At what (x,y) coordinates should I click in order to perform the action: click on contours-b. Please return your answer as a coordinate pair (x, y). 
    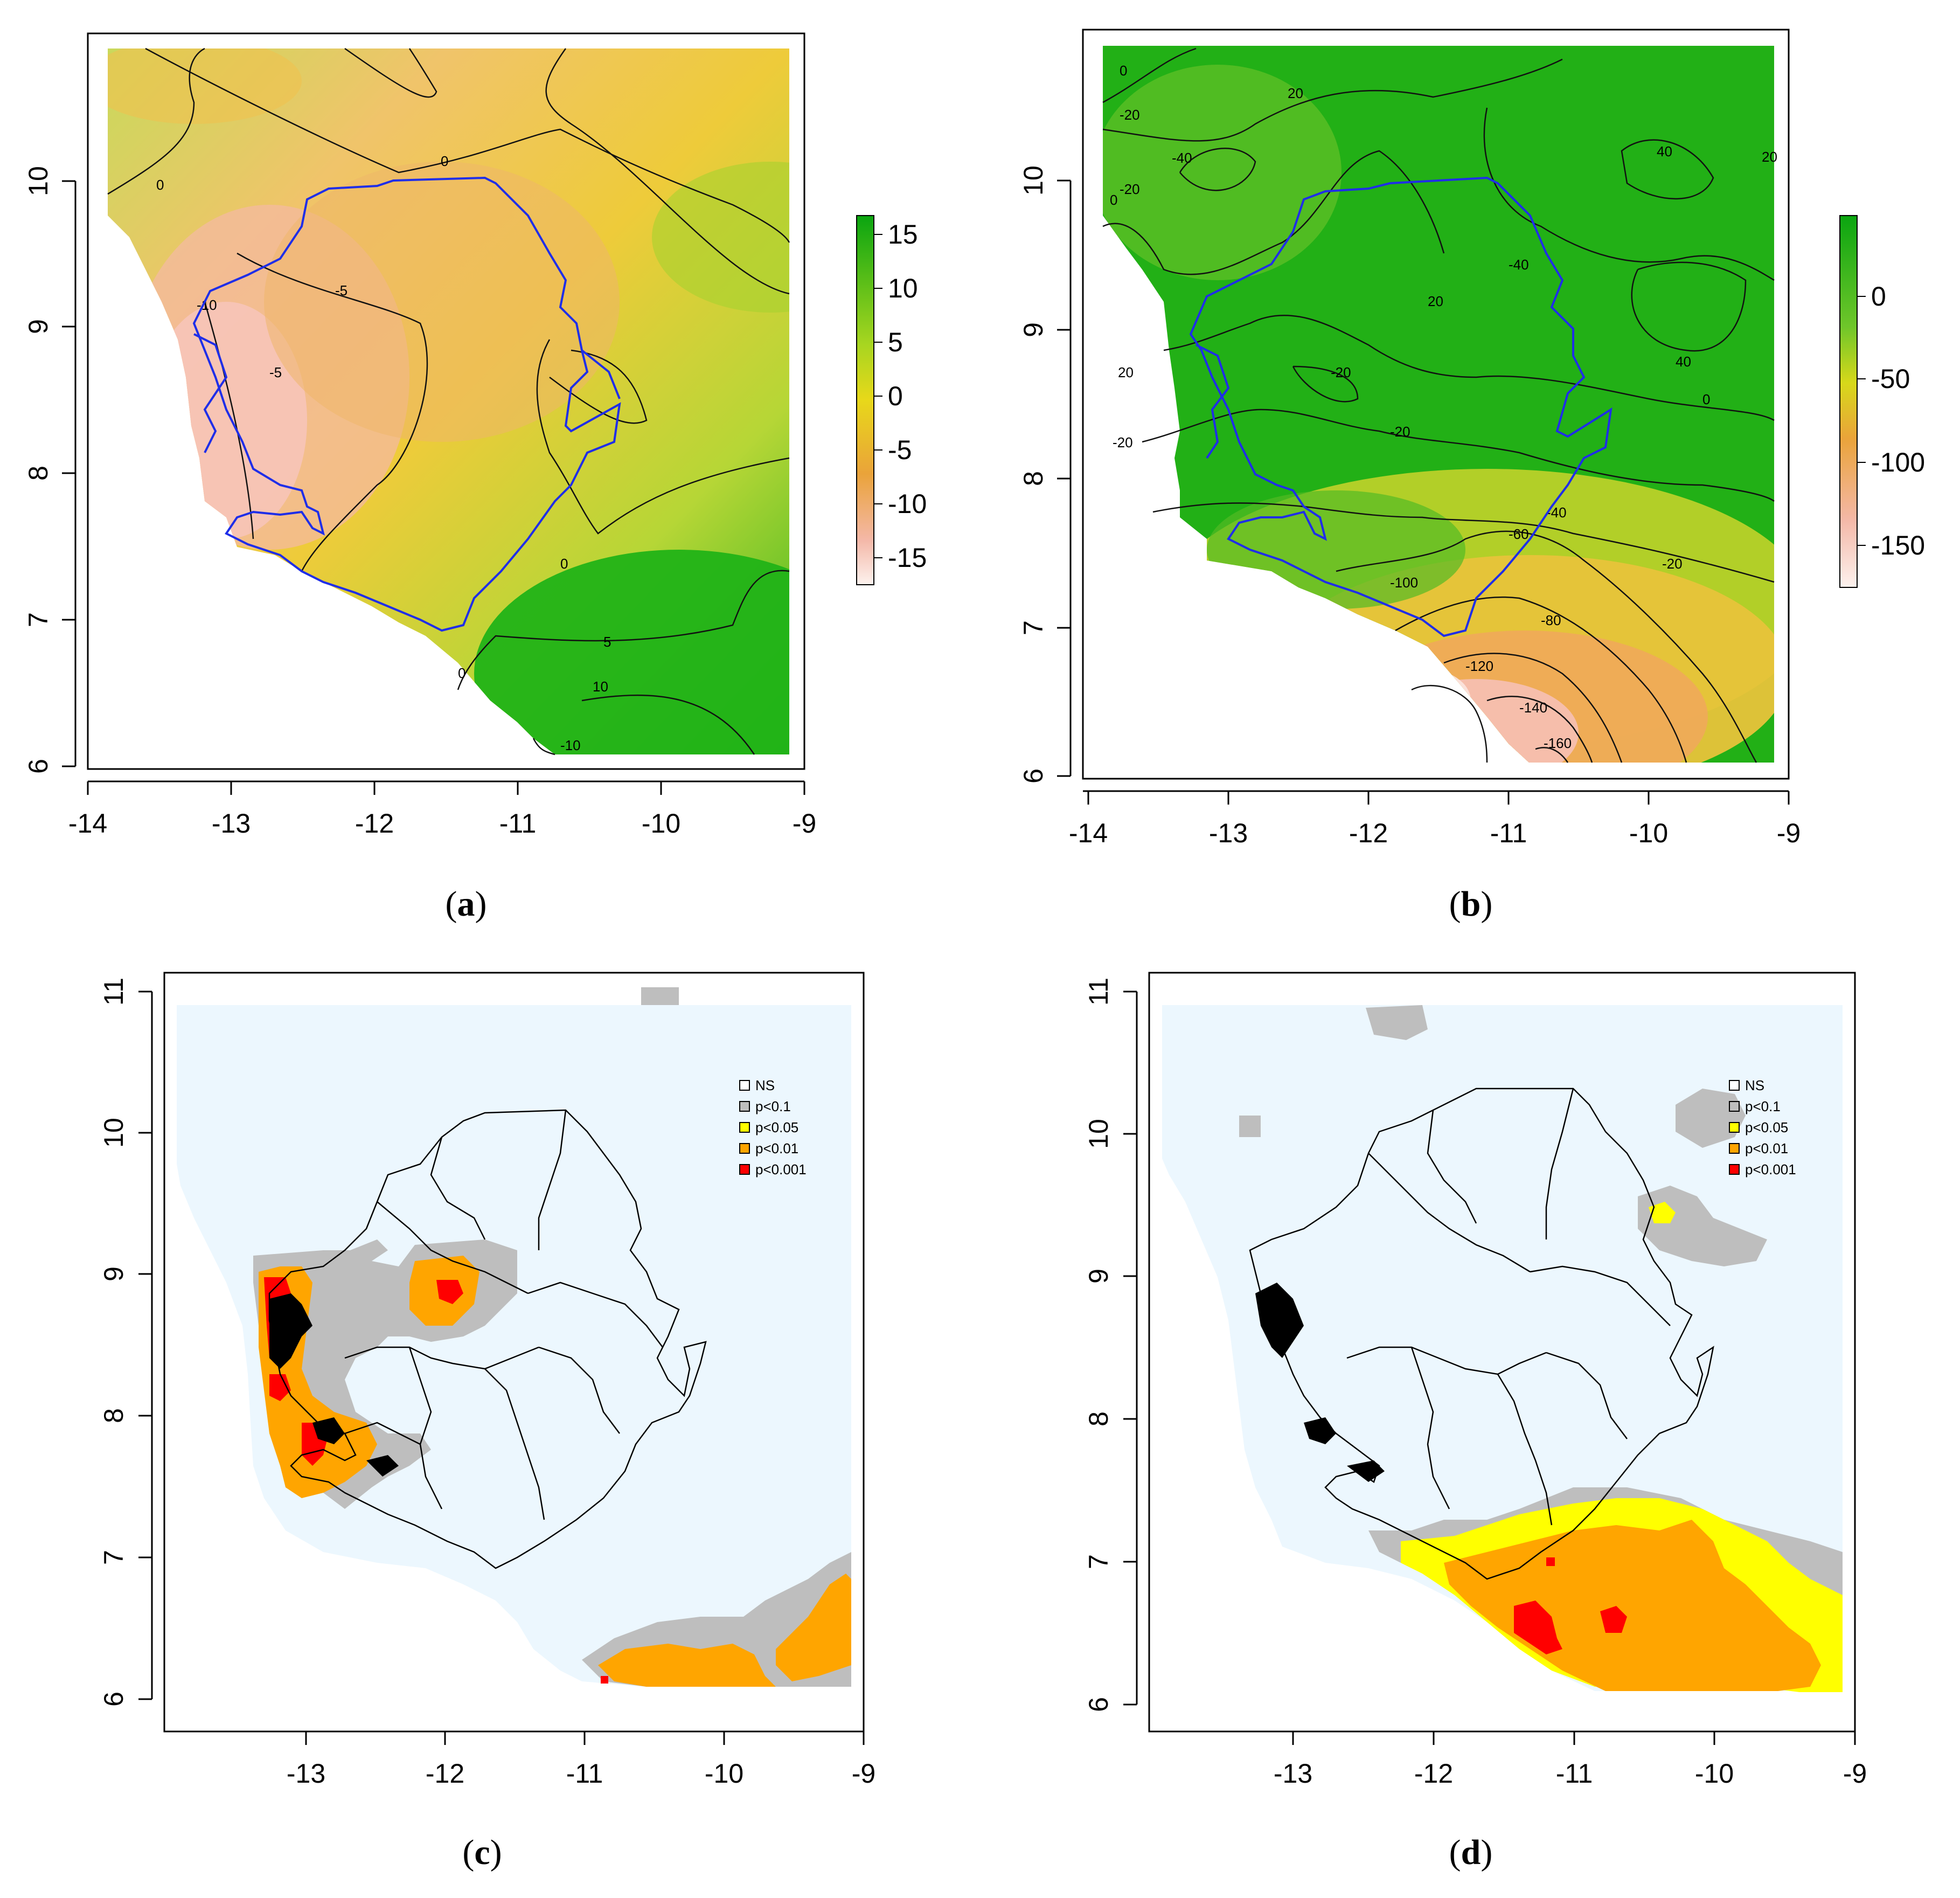
    Looking at the image, I should click on (1438, 405).